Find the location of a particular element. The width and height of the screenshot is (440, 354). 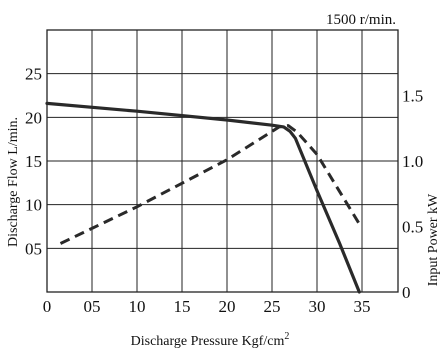

x-axis-label-superscript: 2 is located at coordinates (286, 336).